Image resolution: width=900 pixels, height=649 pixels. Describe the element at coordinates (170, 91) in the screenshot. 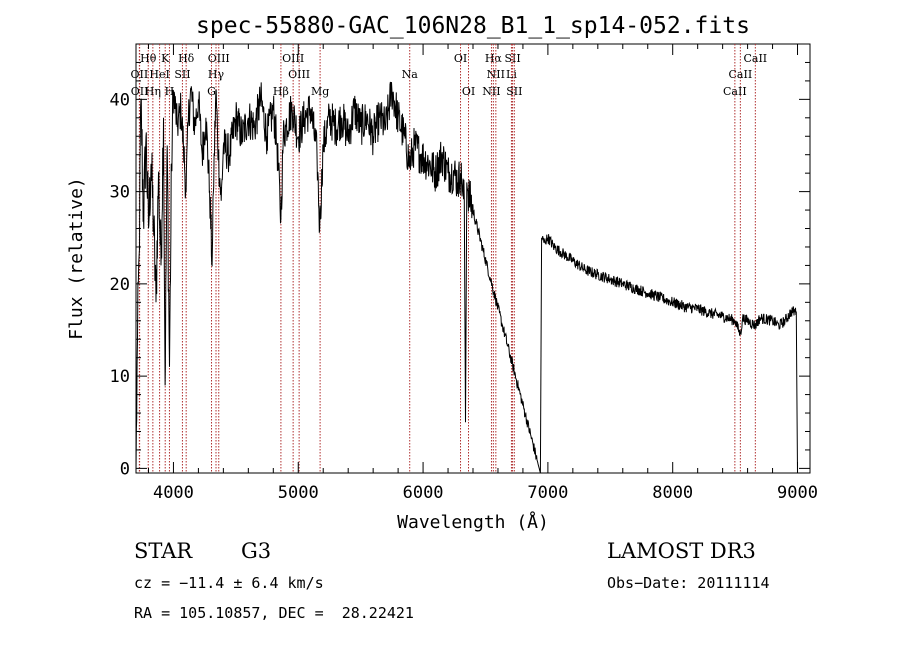

I see `marker-label-20: H` at that location.